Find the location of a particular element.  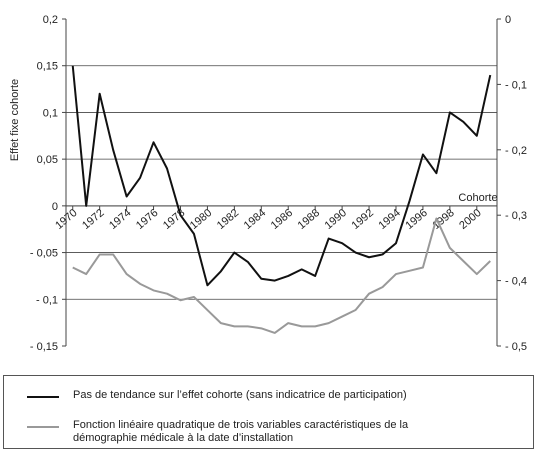

y-tick-label: 0,05 is located at coordinates (47, 160).